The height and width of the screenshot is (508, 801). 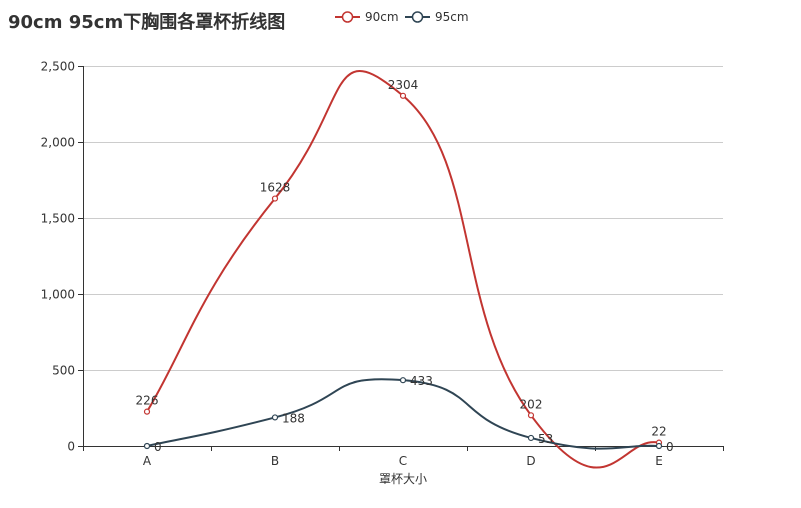 What do you see at coordinates (58, 295) in the screenshot?
I see `y-tick-label: 1,000` at bounding box center [58, 295].